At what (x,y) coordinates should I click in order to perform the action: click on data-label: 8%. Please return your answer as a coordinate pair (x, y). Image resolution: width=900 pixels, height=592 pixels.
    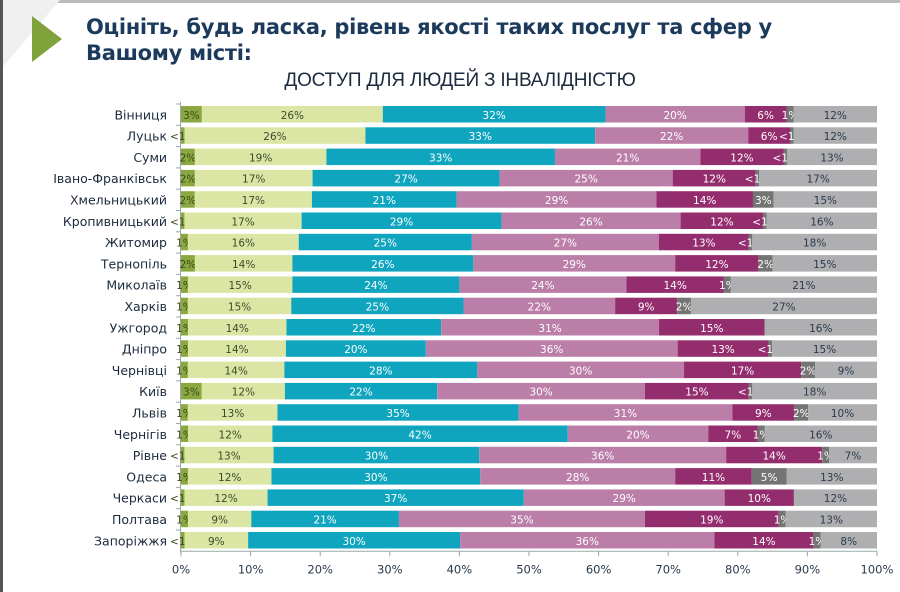
    Looking at the image, I should click on (848, 542).